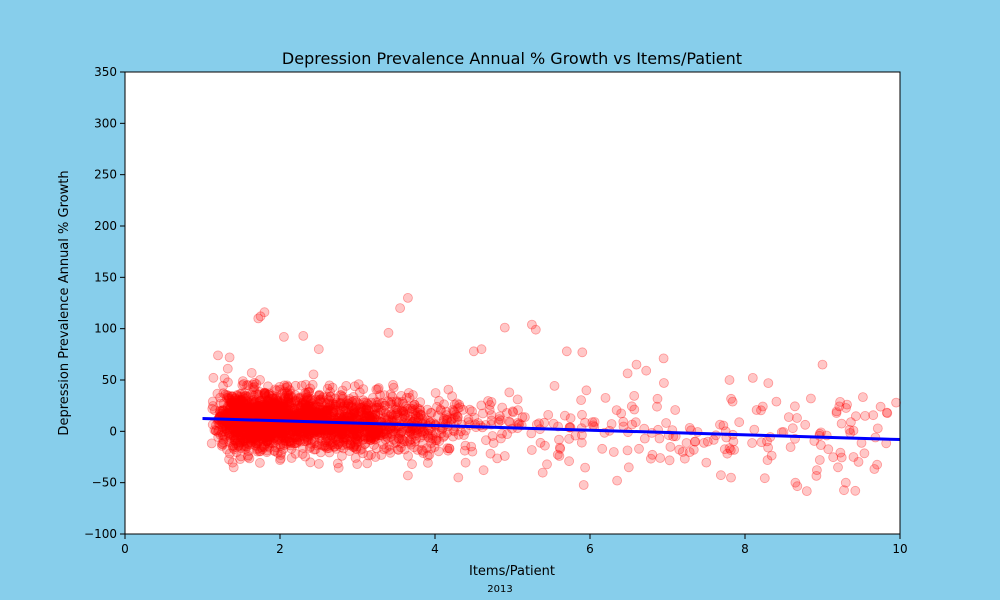  Describe the element at coordinates (105, 226) in the screenshot. I see `y-tick-label: 200` at that location.